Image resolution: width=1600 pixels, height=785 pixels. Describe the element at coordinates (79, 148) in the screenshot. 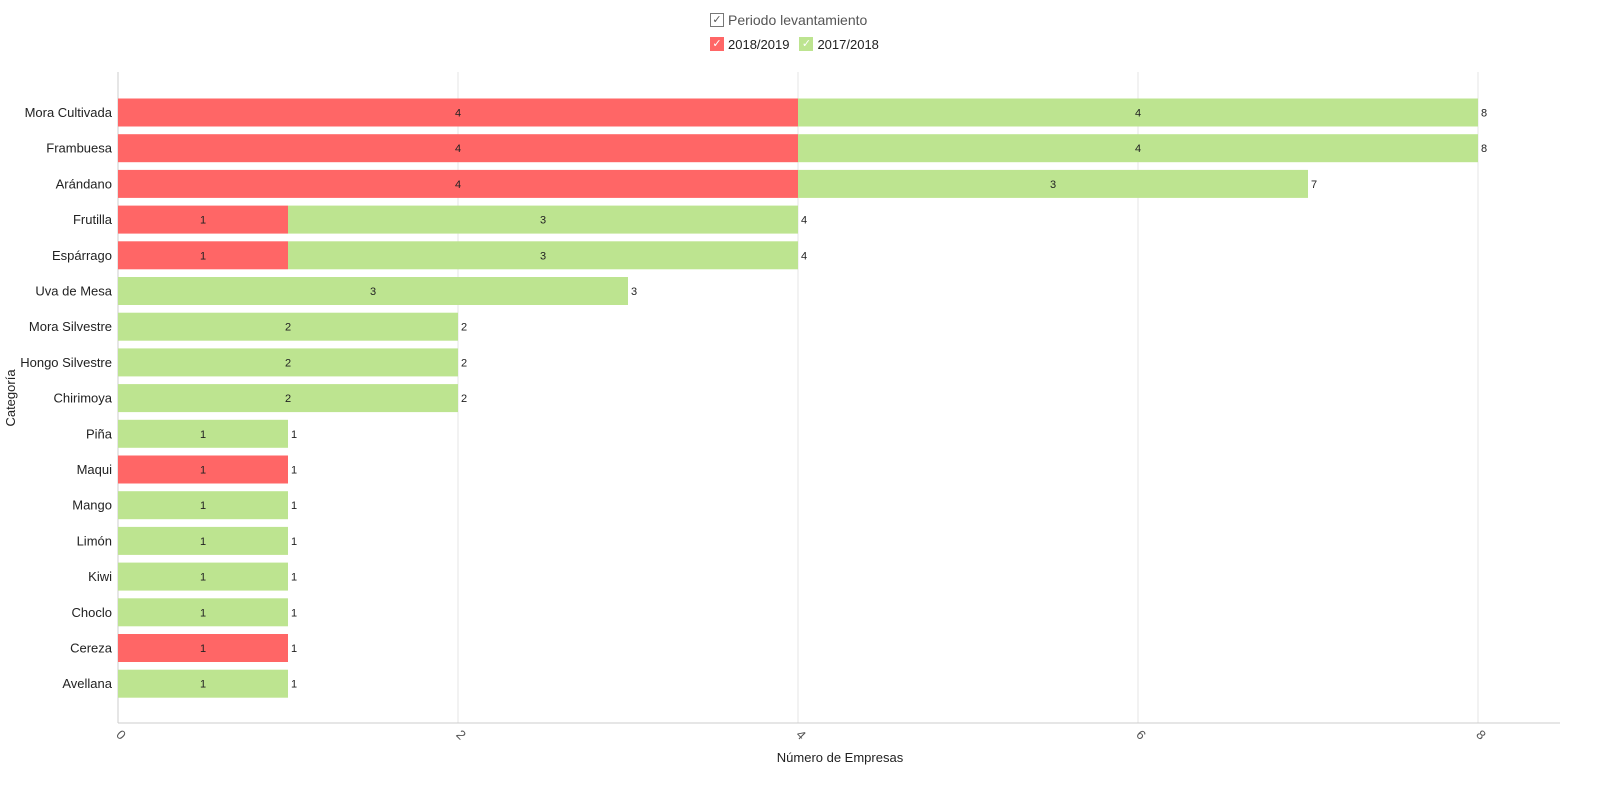

I see `y-tick-label: Frambuesa` at that location.